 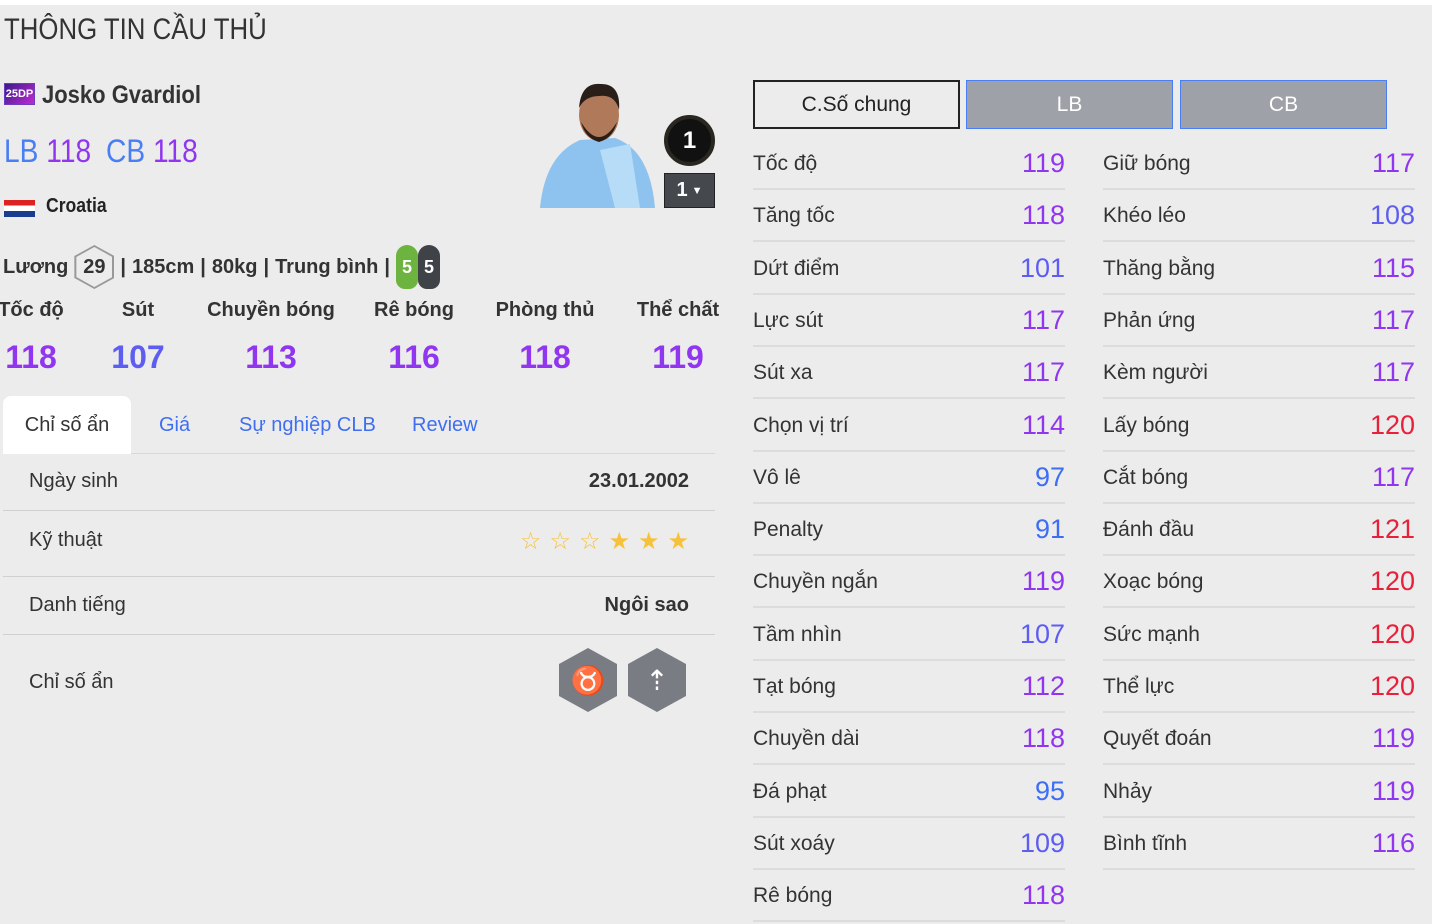 What do you see at coordinates (909, 164) in the screenshot?
I see `stat-row: Tốc độ 119` at bounding box center [909, 164].